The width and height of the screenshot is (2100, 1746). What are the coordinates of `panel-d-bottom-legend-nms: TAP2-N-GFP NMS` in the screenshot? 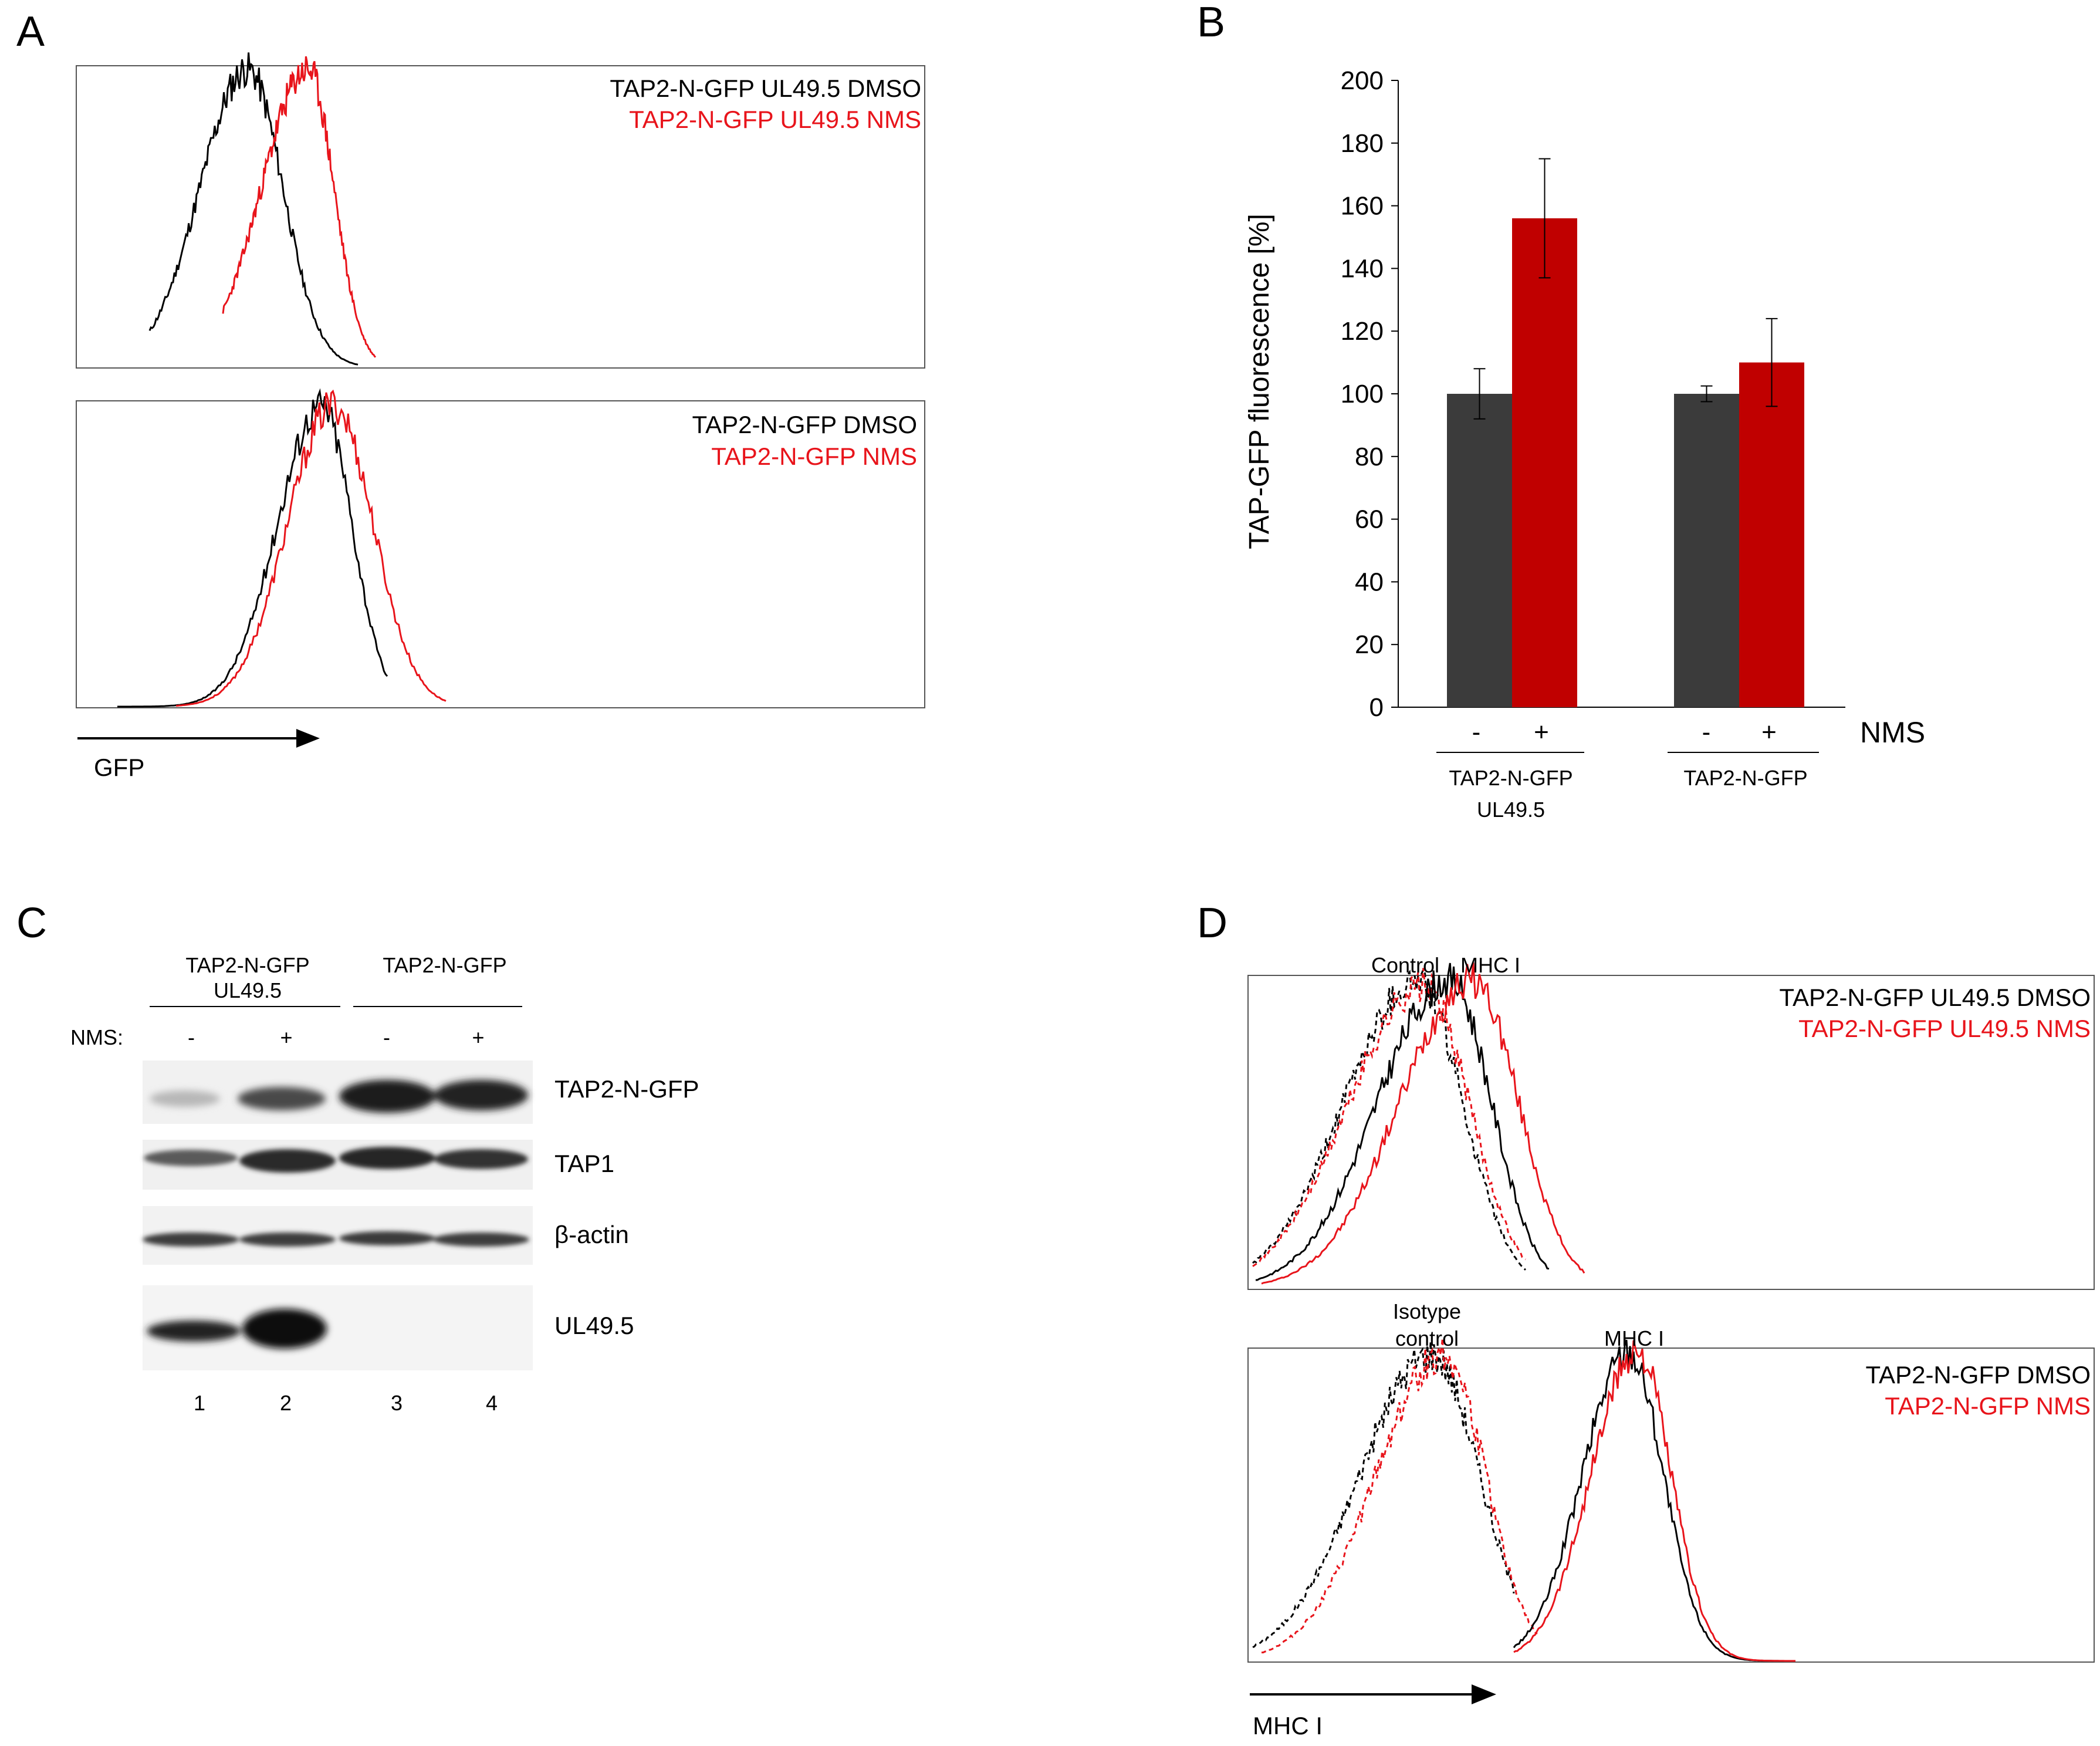 It's located at (1988, 1406).